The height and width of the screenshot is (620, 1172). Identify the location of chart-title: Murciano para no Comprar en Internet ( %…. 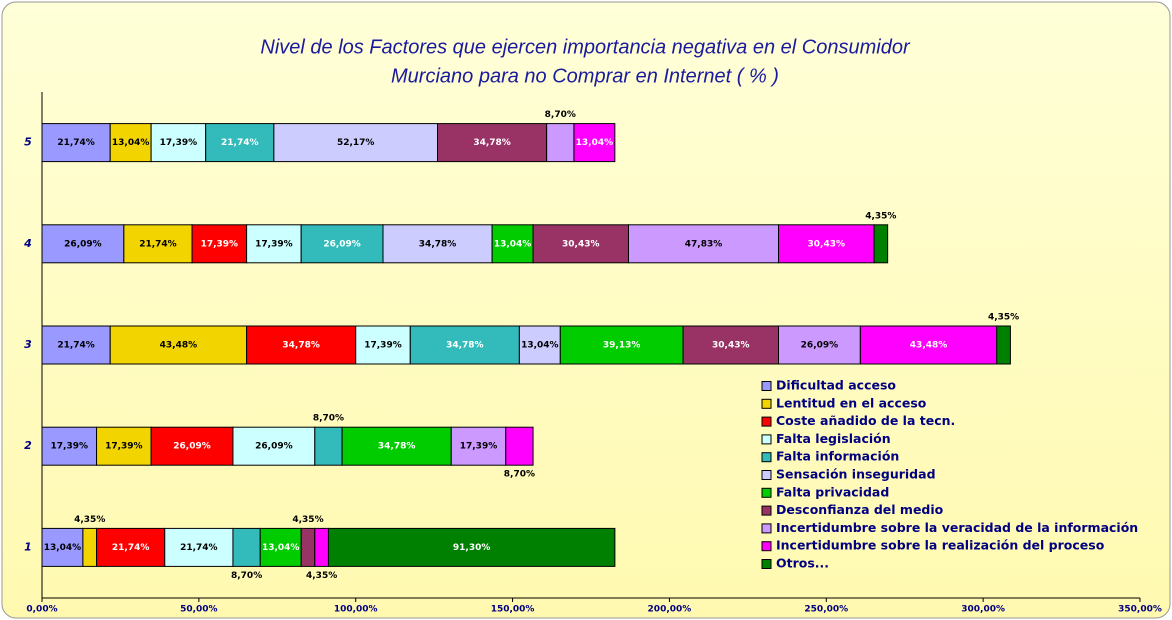
(585, 76).